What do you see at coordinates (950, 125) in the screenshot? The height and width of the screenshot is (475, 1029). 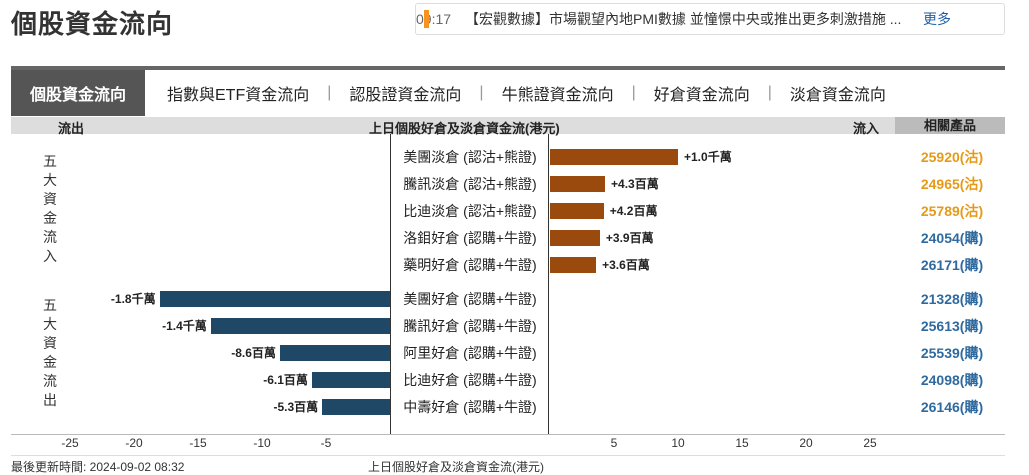 I see `related-products-header: 相關產品` at bounding box center [950, 125].